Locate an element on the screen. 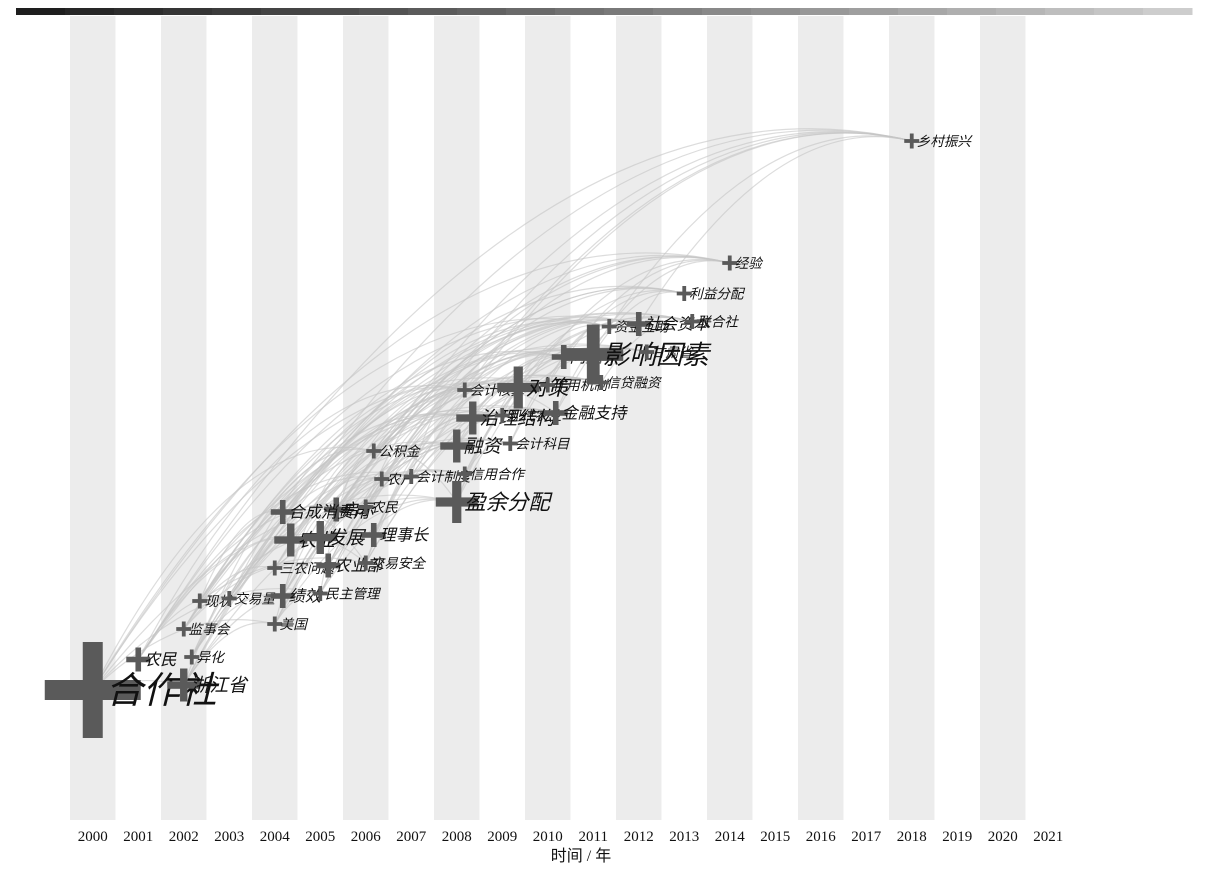 The image size is (1205, 869). keyword-label: 公积金 is located at coordinates (400, 452).